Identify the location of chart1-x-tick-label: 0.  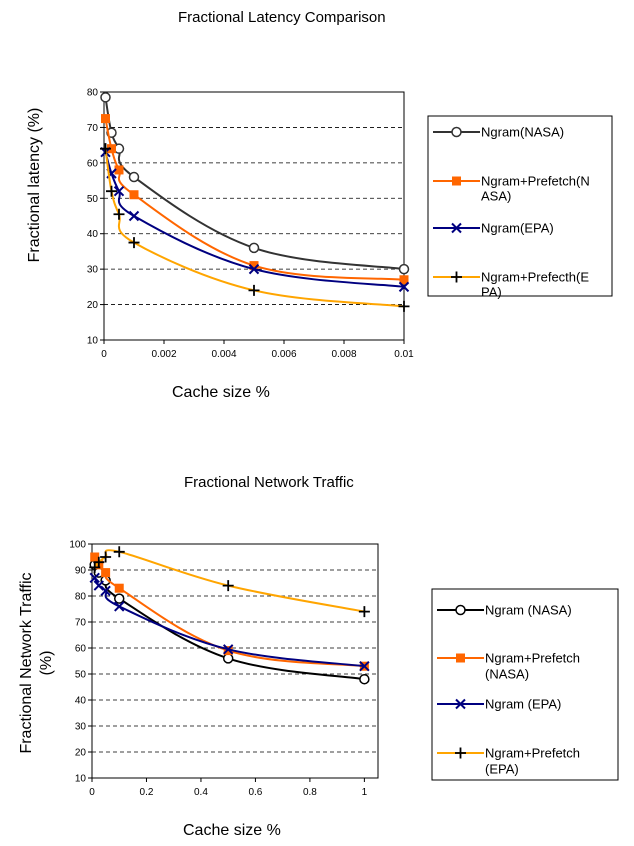
(104, 354).